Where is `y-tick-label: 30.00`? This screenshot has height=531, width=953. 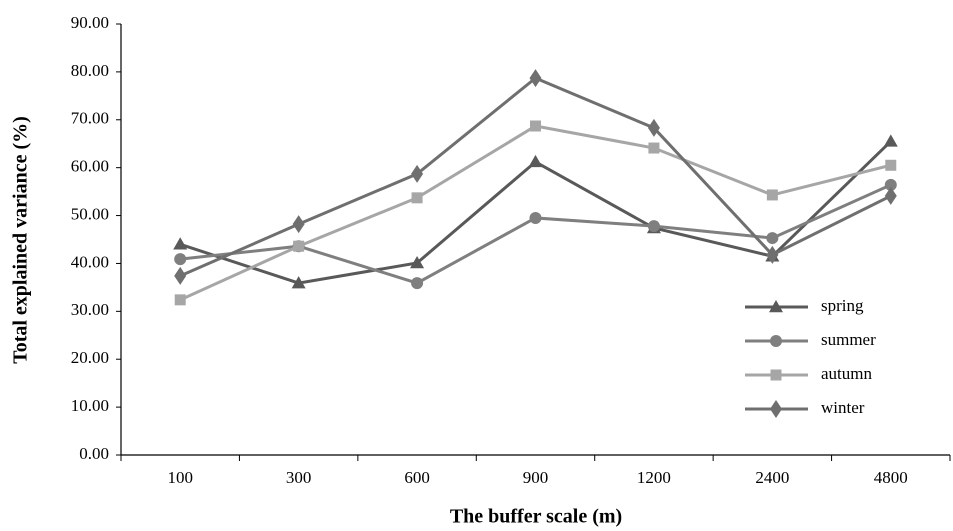
y-tick-label: 30.00 is located at coordinates (90, 309).